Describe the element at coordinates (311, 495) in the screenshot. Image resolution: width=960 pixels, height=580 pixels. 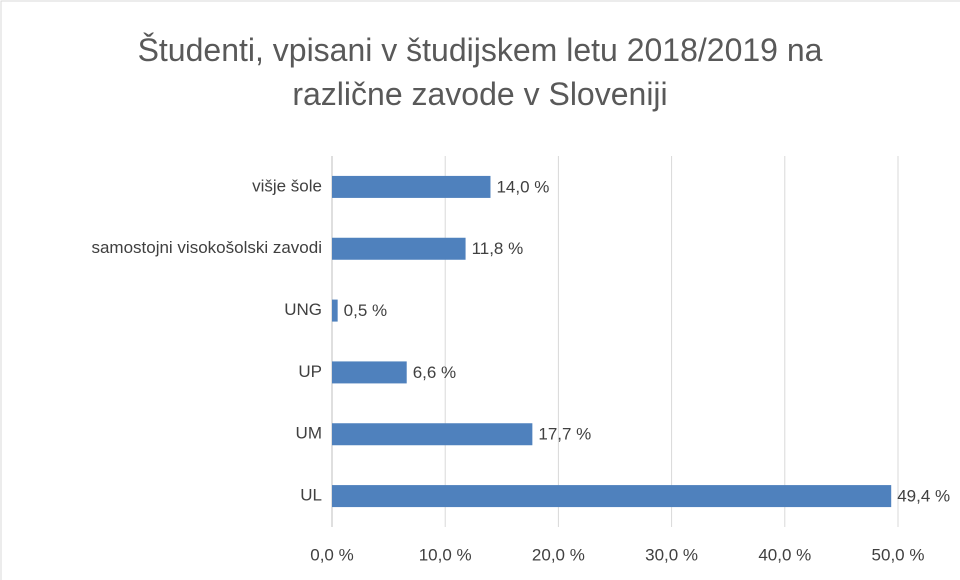
I see `y-tick-label: UL` at that location.